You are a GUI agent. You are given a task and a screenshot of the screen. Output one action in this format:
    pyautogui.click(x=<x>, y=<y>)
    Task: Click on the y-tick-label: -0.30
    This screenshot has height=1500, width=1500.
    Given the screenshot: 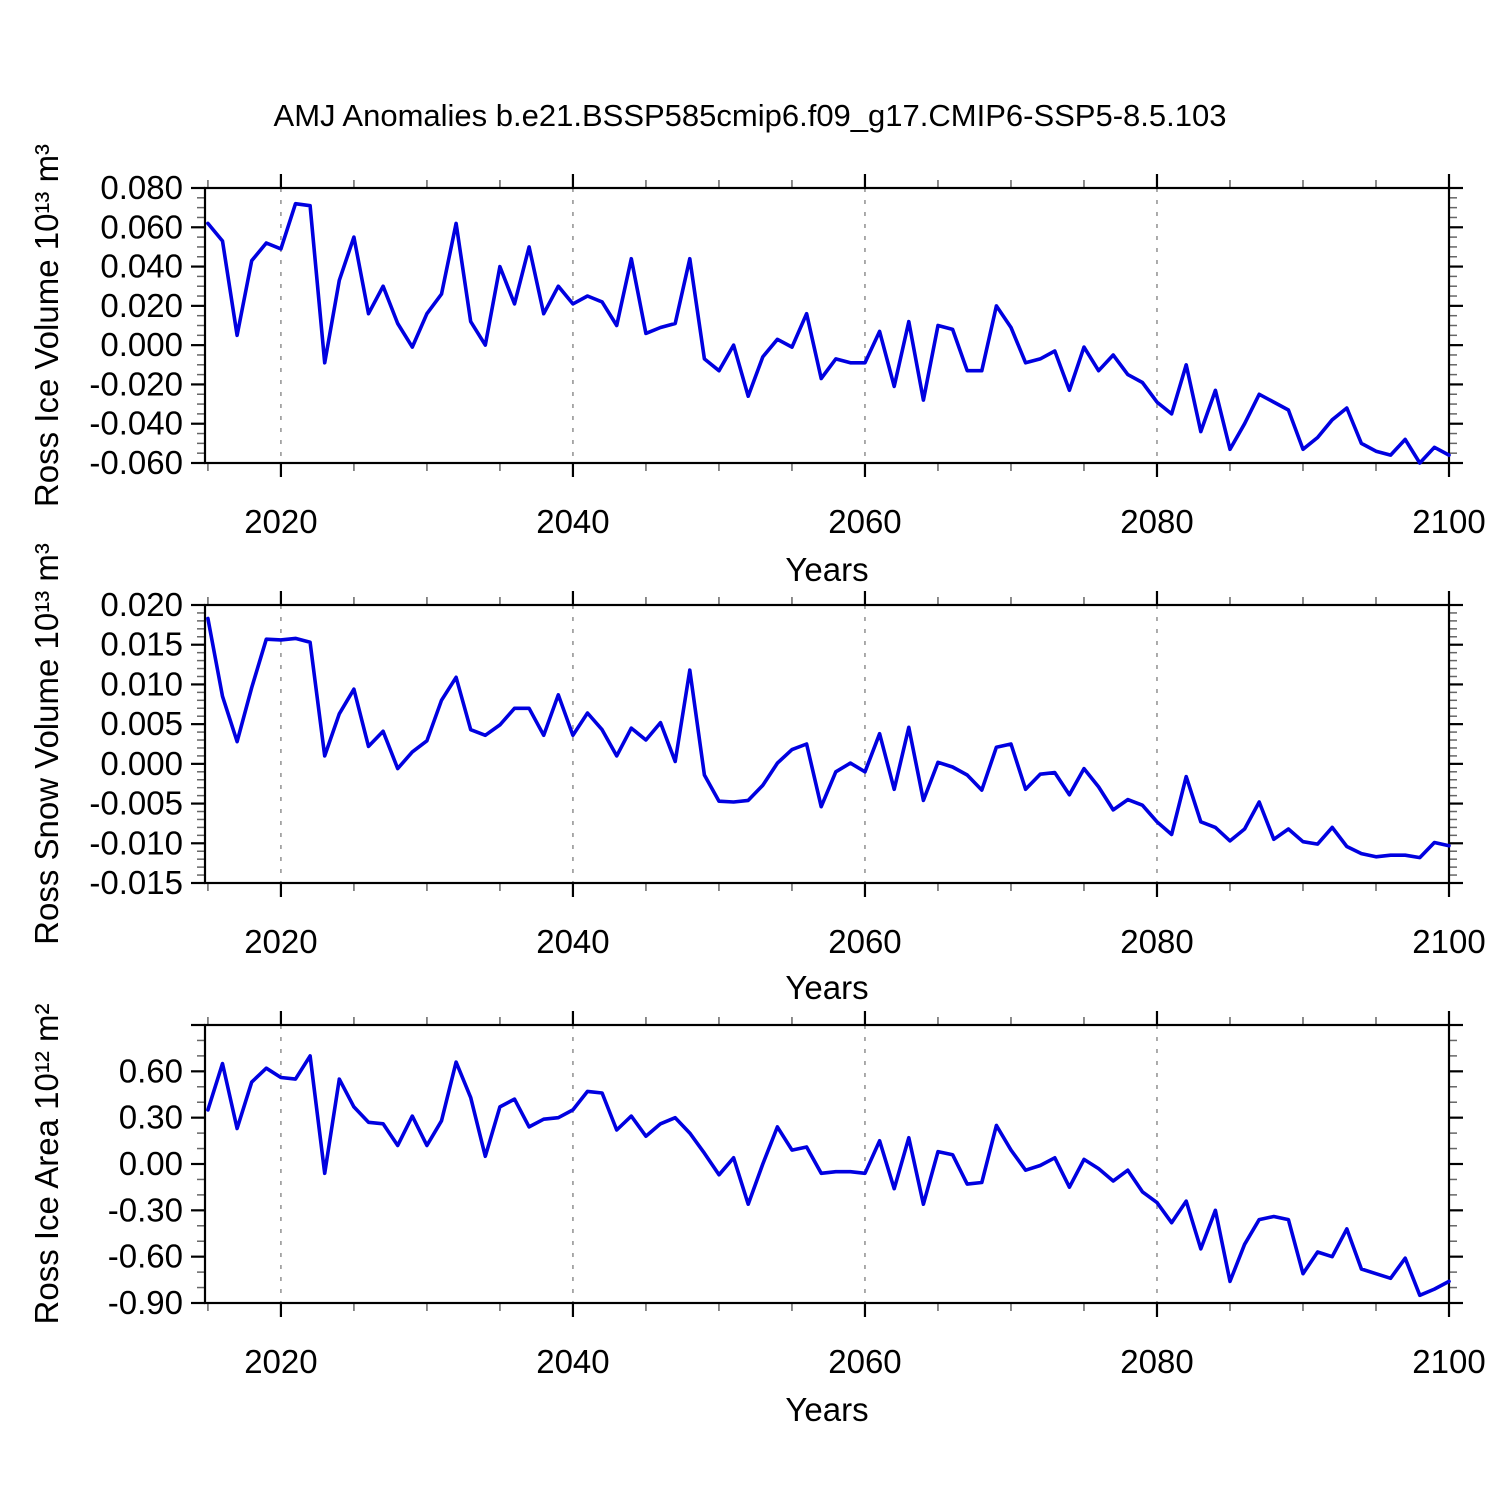 What is the action you would take?
    pyautogui.click(x=145, y=1209)
    